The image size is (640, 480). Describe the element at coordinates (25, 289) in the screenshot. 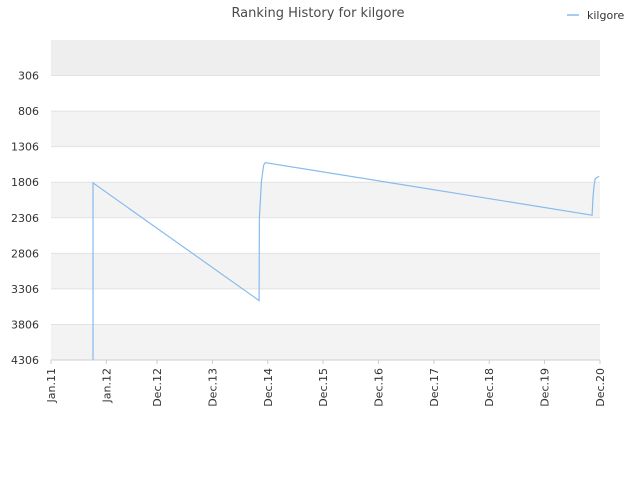

I see `y-tick-label: 3306` at that location.